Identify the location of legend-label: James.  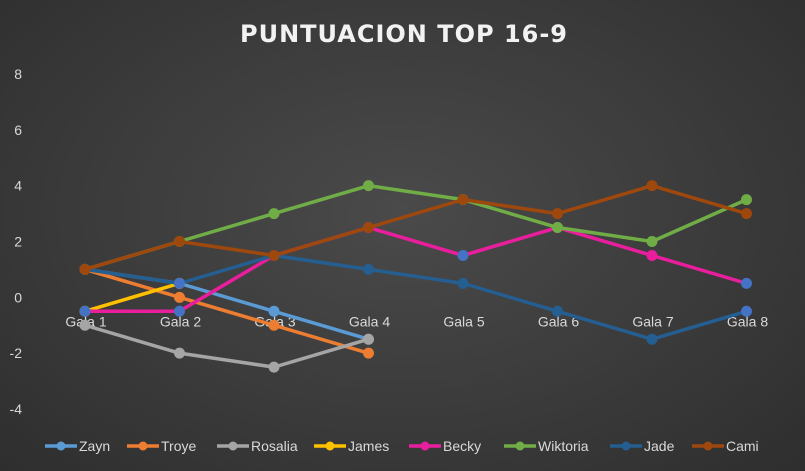
(368, 446).